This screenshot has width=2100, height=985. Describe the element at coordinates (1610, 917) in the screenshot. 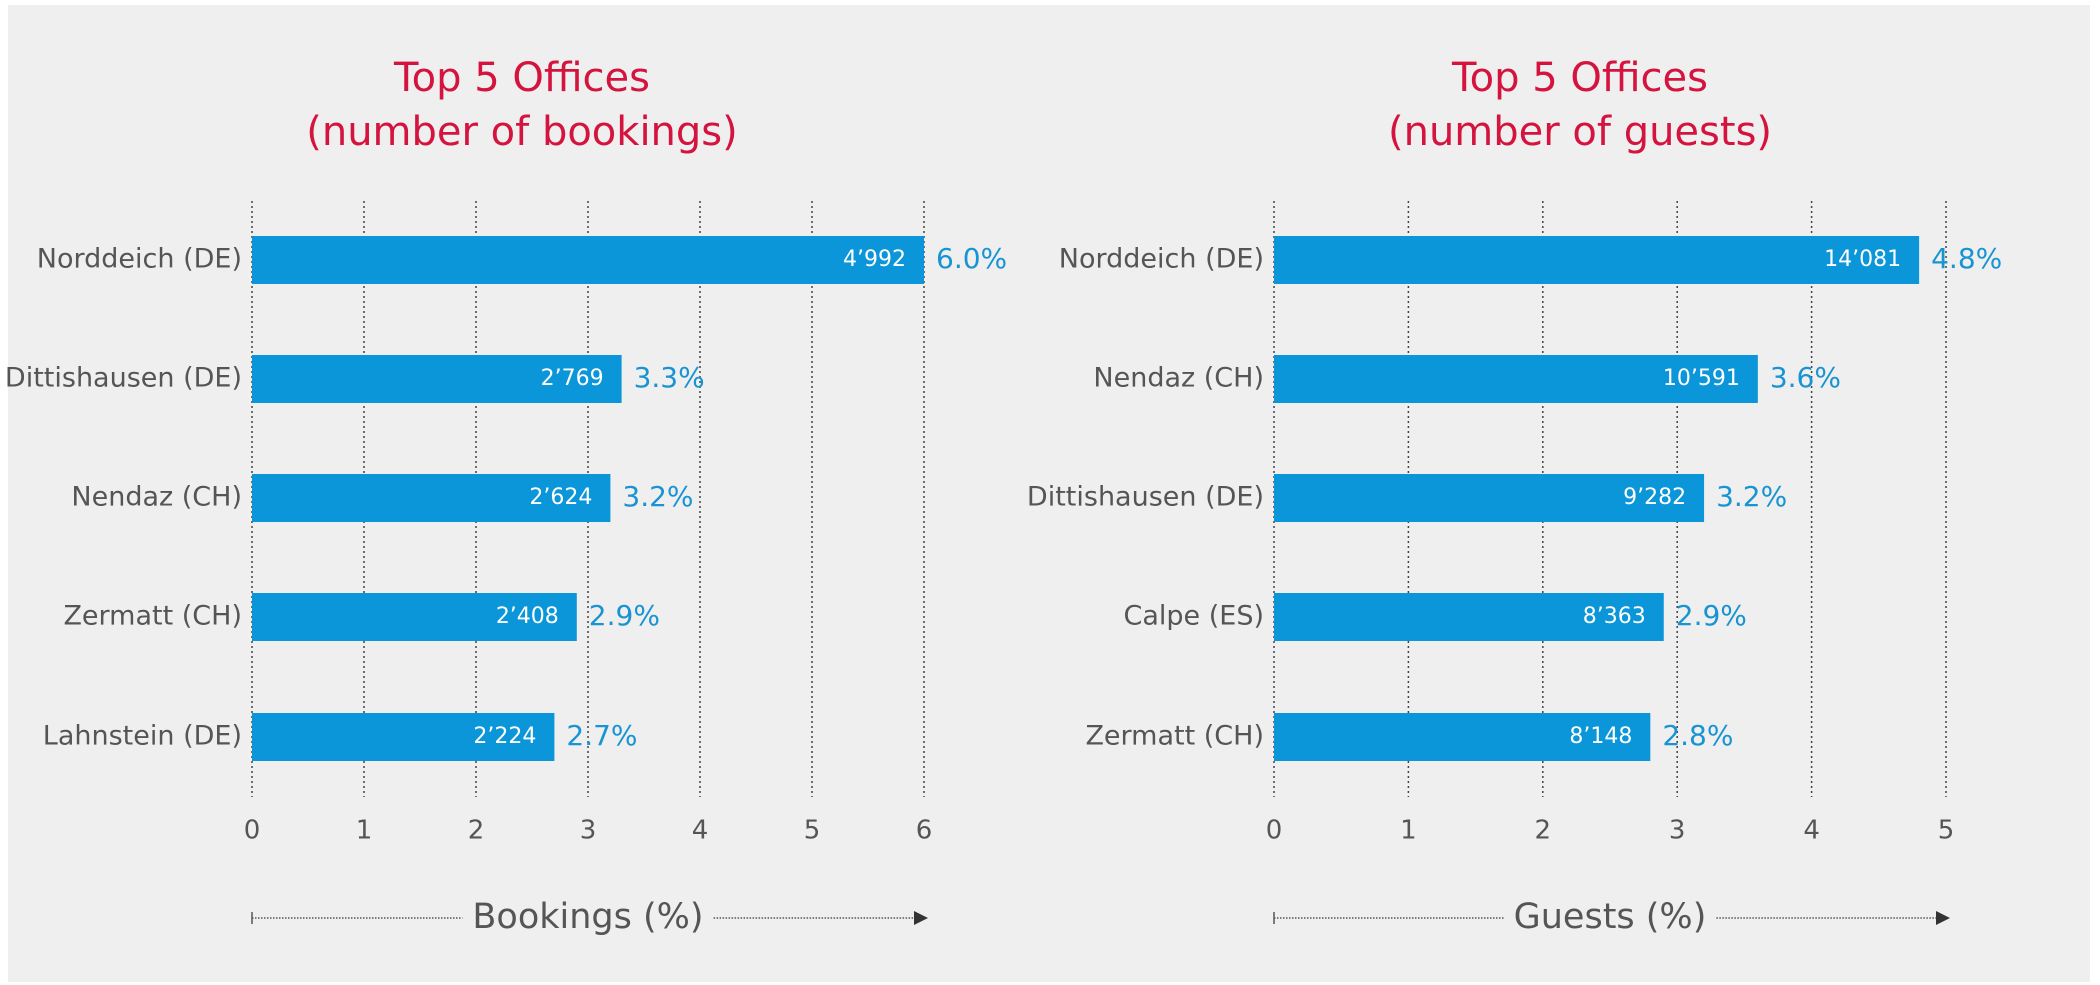

I see `x-axis-label: Guests (%)` at that location.